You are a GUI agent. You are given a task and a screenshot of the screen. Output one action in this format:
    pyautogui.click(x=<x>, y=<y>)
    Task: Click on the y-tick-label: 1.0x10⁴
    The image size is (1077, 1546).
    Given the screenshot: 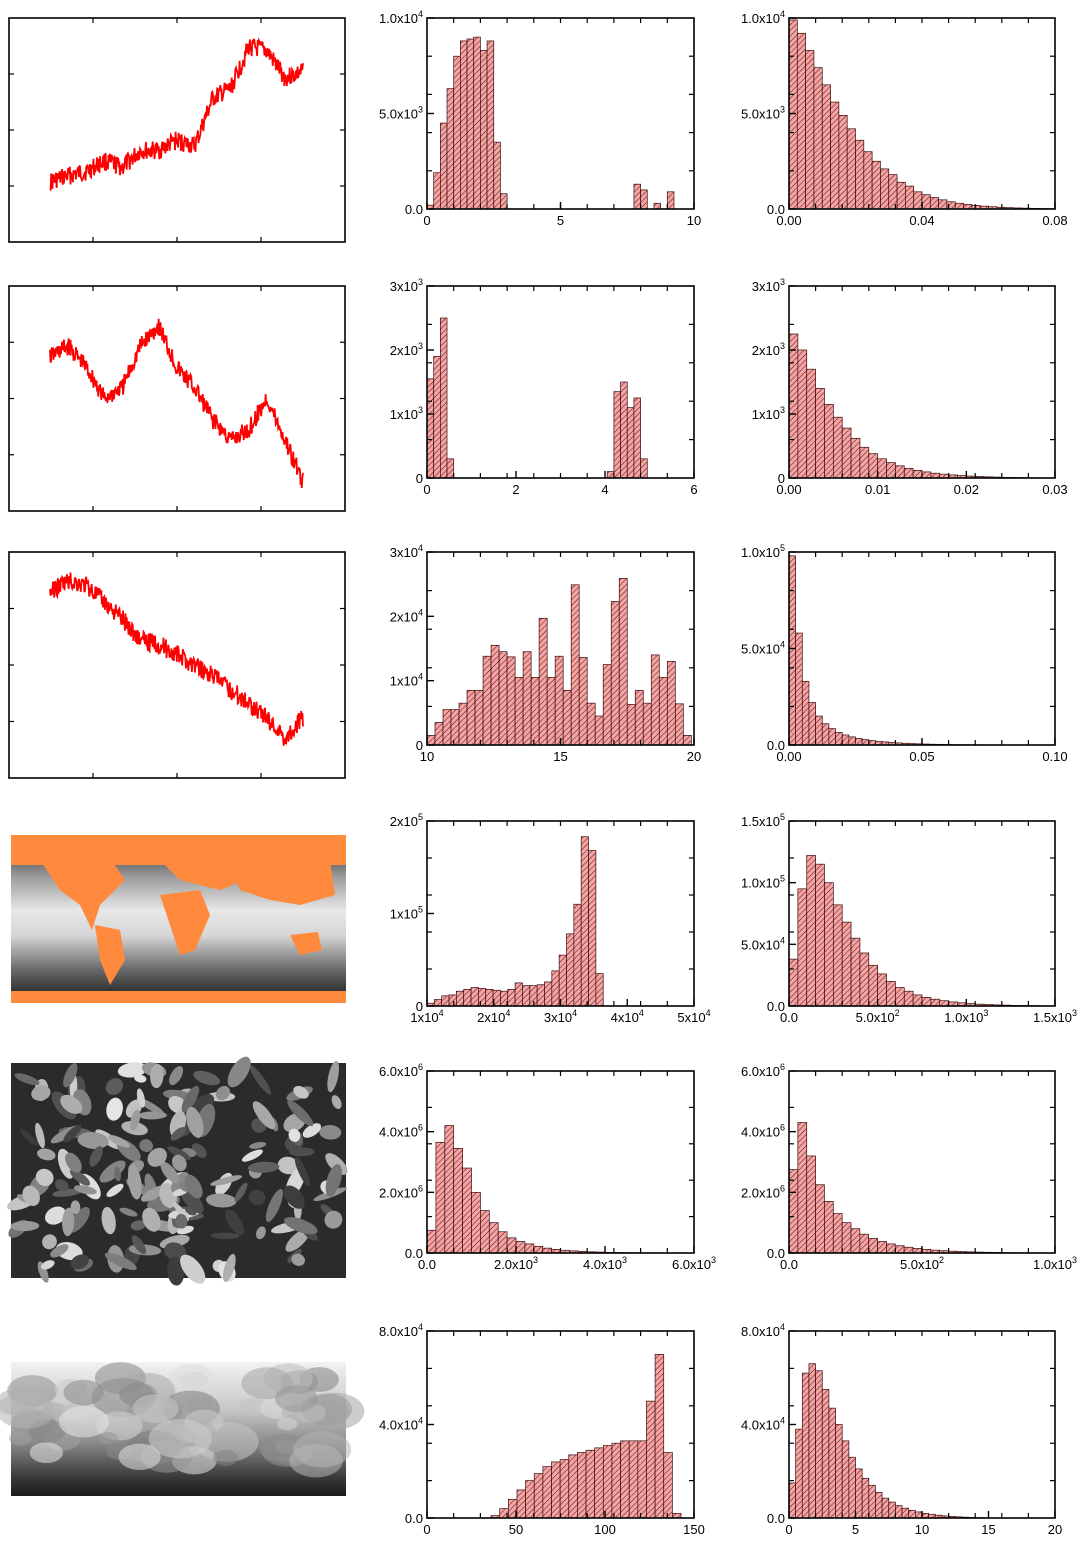 What is the action you would take?
    pyautogui.click(x=401, y=17)
    